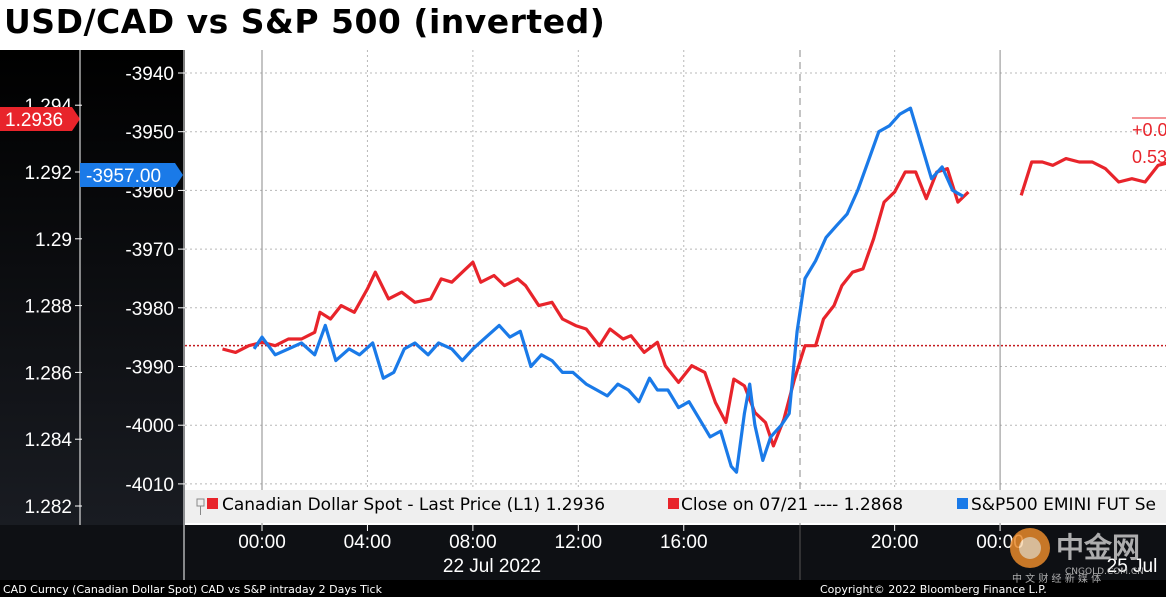 The image size is (1166, 597). What do you see at coordinates (492, 566) in the screenshot?
I see `x-date-label-1: 22 Jul 2022` at bounding box center [492, 566].